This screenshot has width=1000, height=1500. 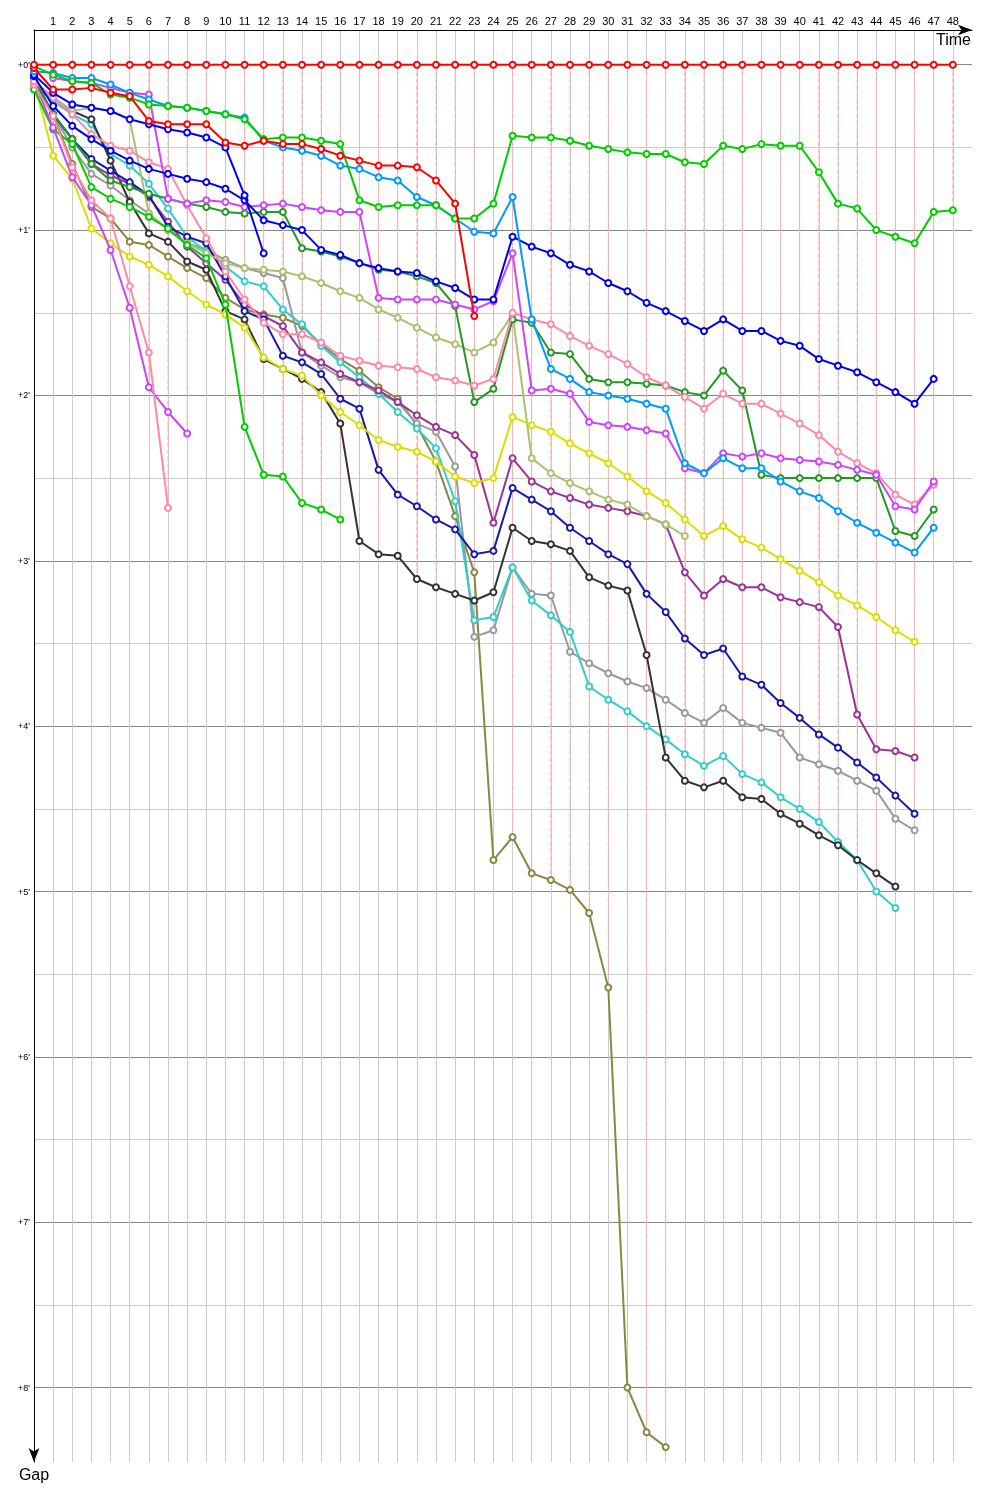 I want to click on x-tick-label: 15, so click(x=321, y=20).